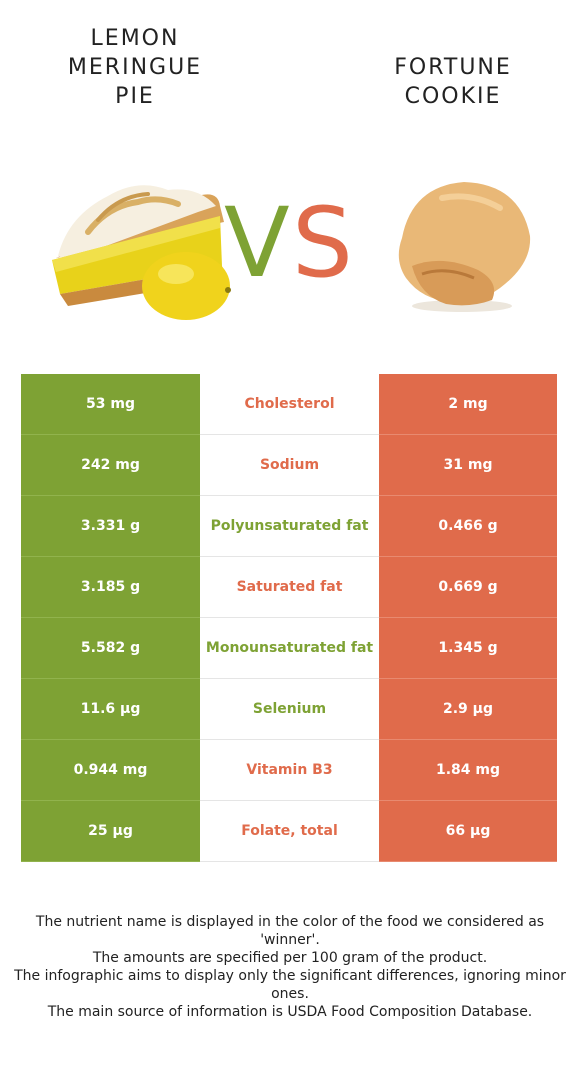 The image size is (580, 1084). I want to click on right-food-value: 1.84 mg, so click(468, 770).